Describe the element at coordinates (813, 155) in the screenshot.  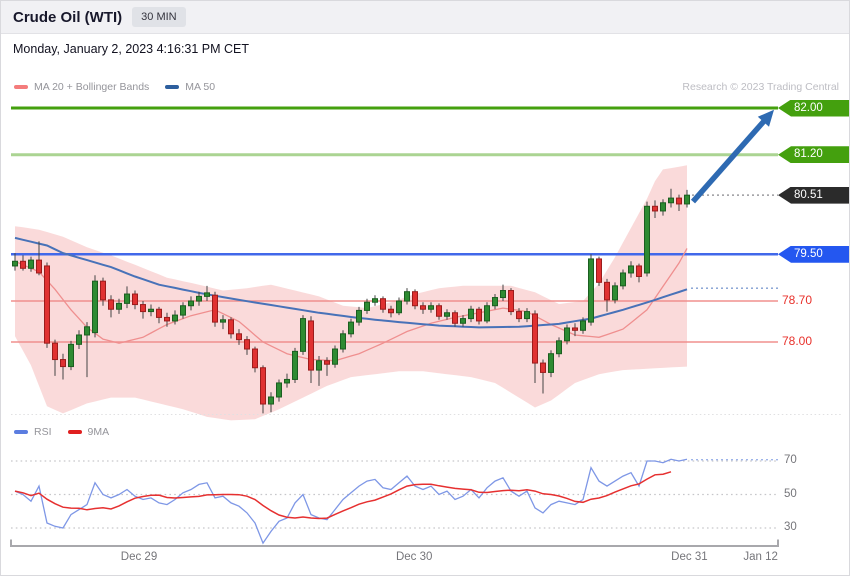
I see `price-label-81.20: 81.20` at that location.